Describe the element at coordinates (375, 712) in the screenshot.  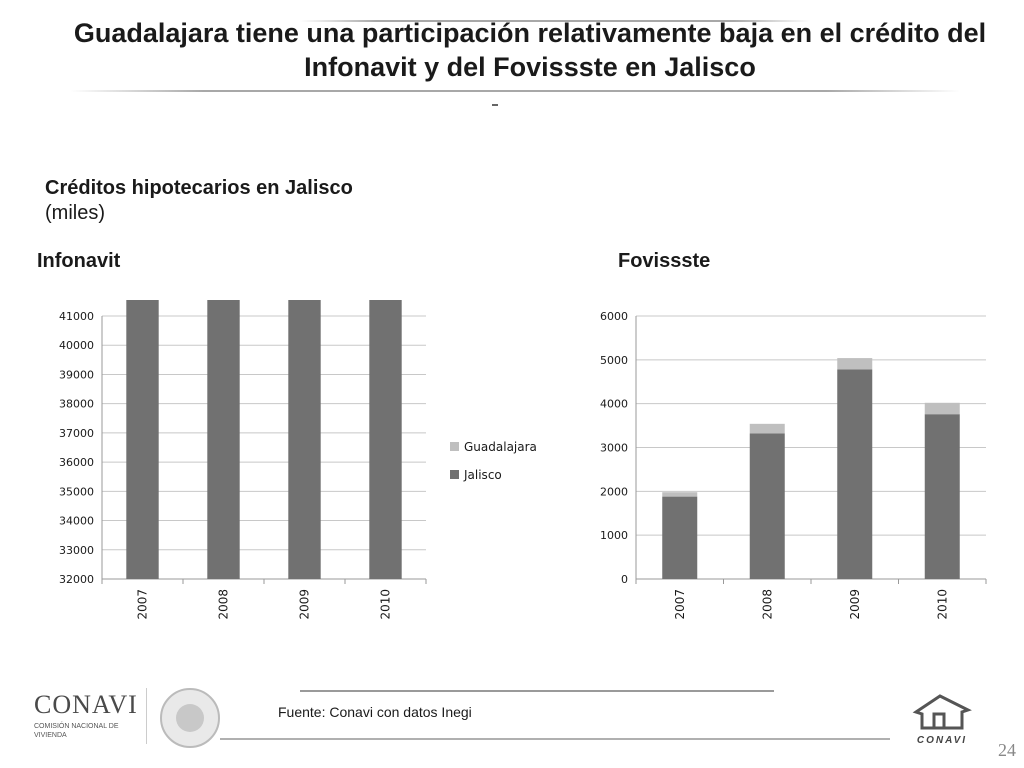
I see `source-note: Fuente: Conavi con datos Inegi` at that location.